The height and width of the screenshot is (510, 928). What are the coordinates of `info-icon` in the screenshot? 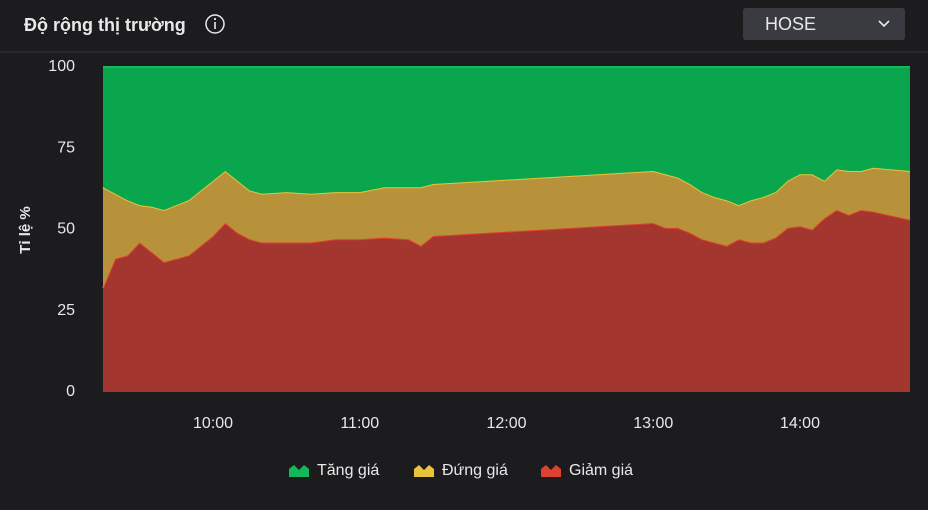 It's located at (215, 24).